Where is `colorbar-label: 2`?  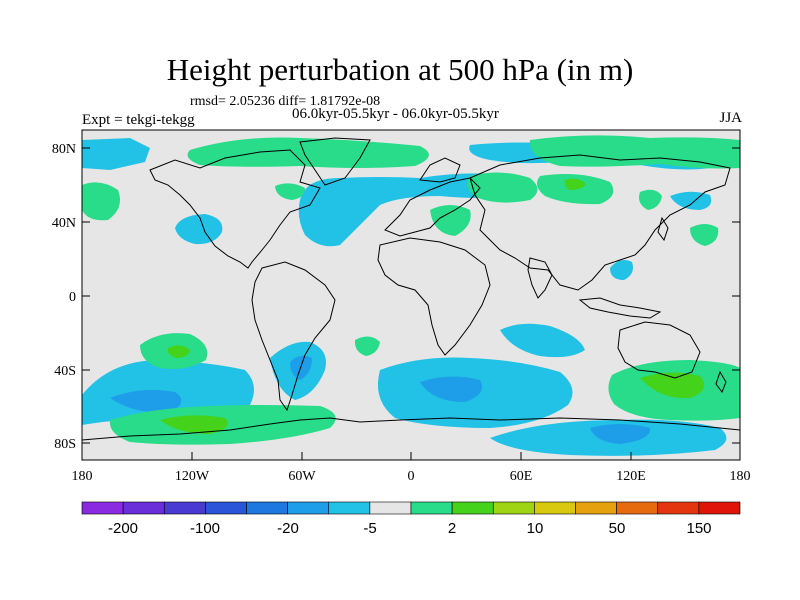
colorbar-label: 2 is located at coordinates (452, 528).